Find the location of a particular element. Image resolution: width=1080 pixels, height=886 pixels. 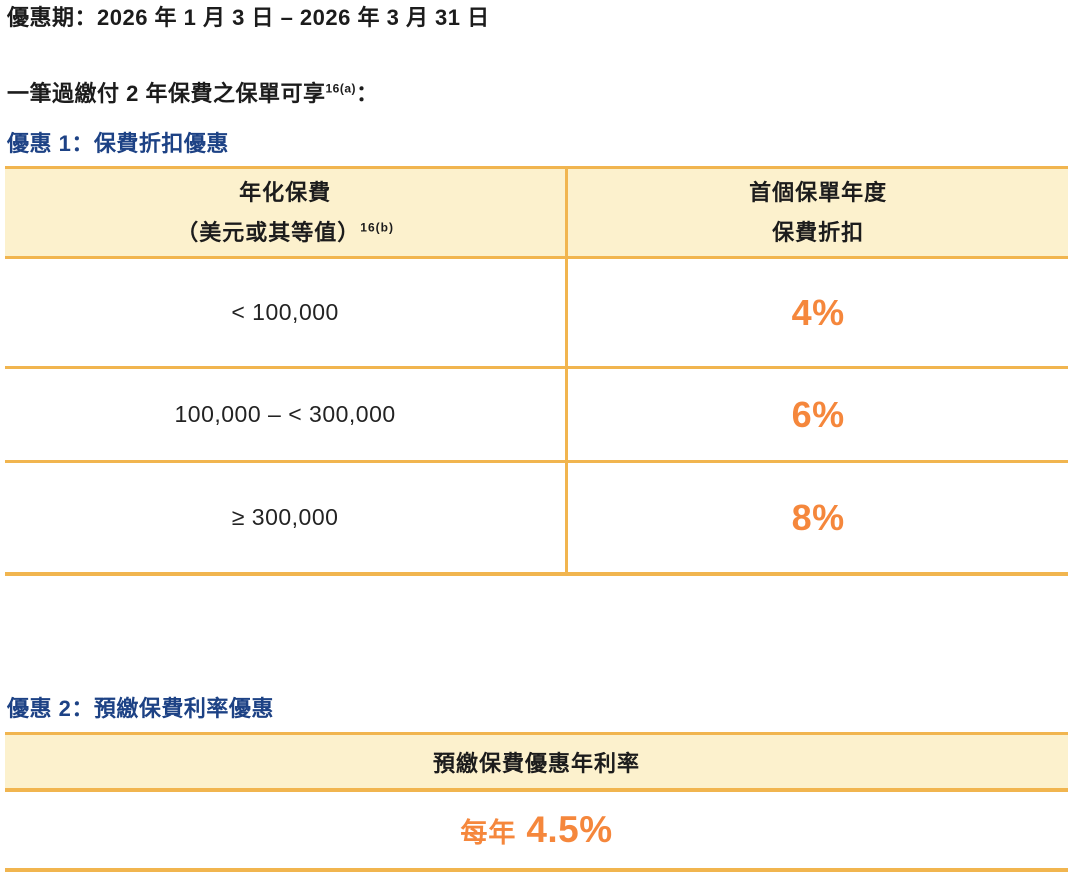

table-row: < 100,000 4% is located at coordinates (536, 314).